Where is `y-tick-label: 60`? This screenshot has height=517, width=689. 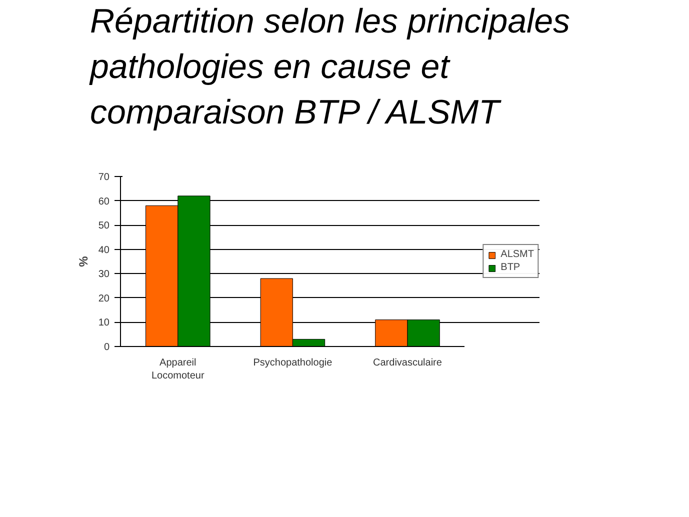 y-tick-label: 60 is located at coordinates (104, 202).